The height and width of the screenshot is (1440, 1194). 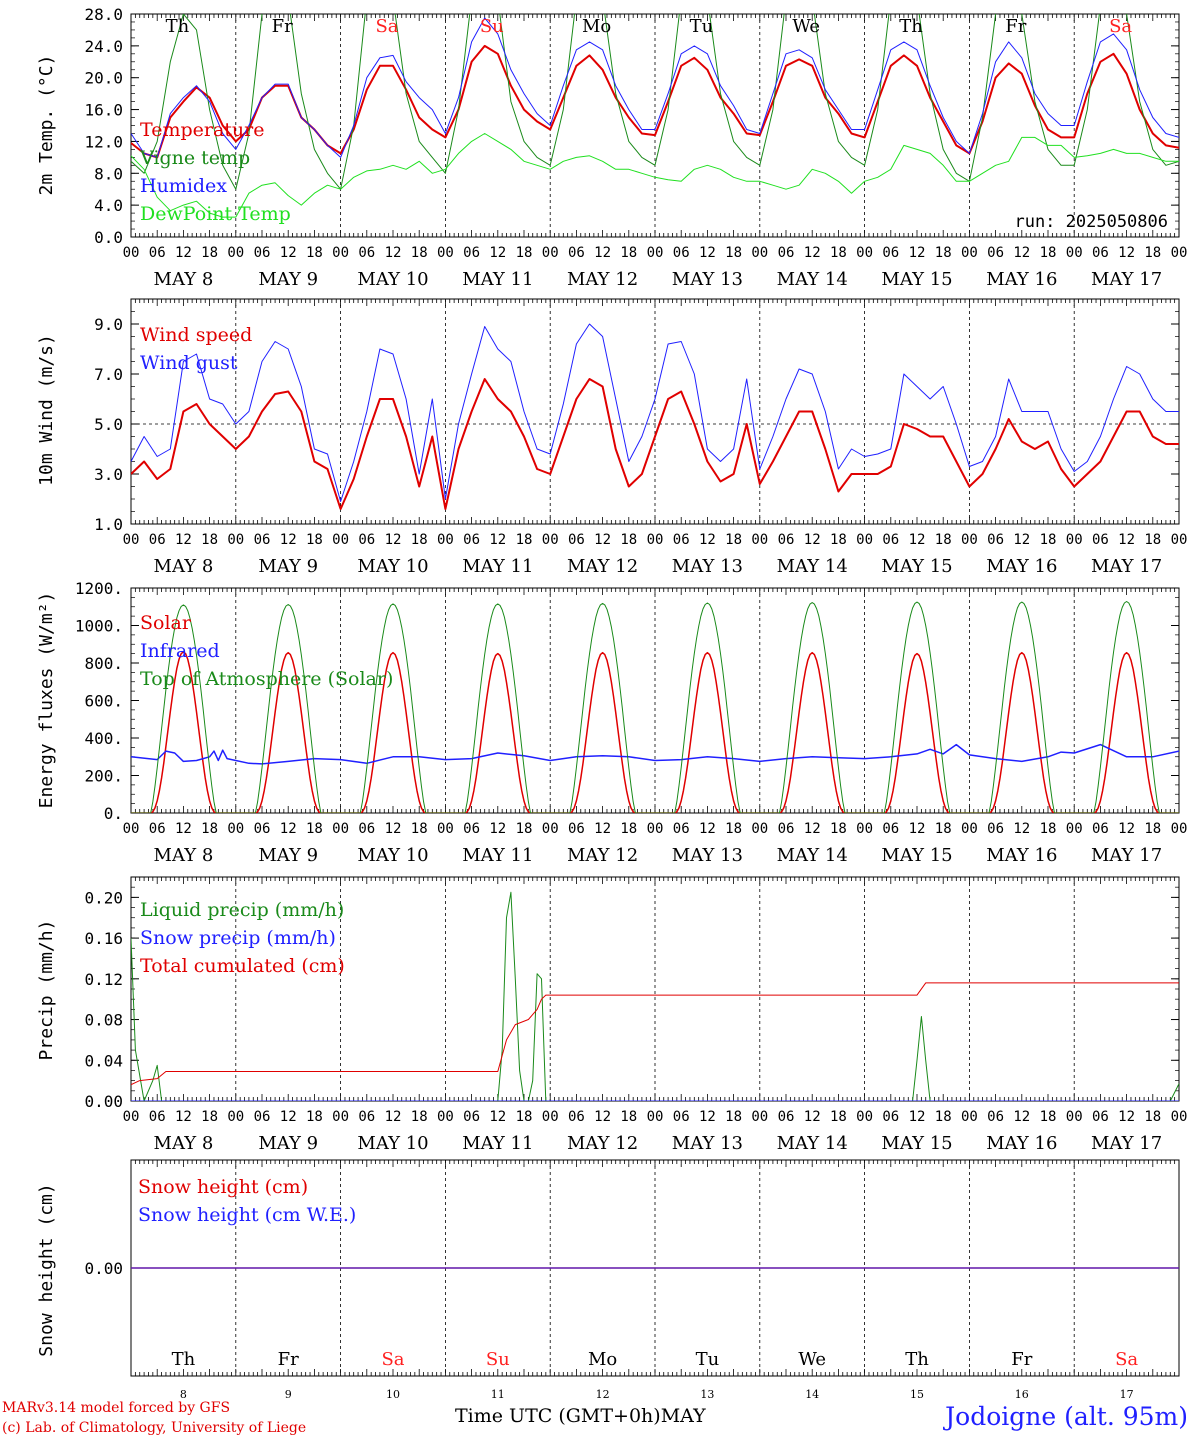 What do you see at coordinates (242, 910) in the screenshot?
I see `precip-legend-0: Liquid precip (mm/h)` at bounding box center [242, 910].